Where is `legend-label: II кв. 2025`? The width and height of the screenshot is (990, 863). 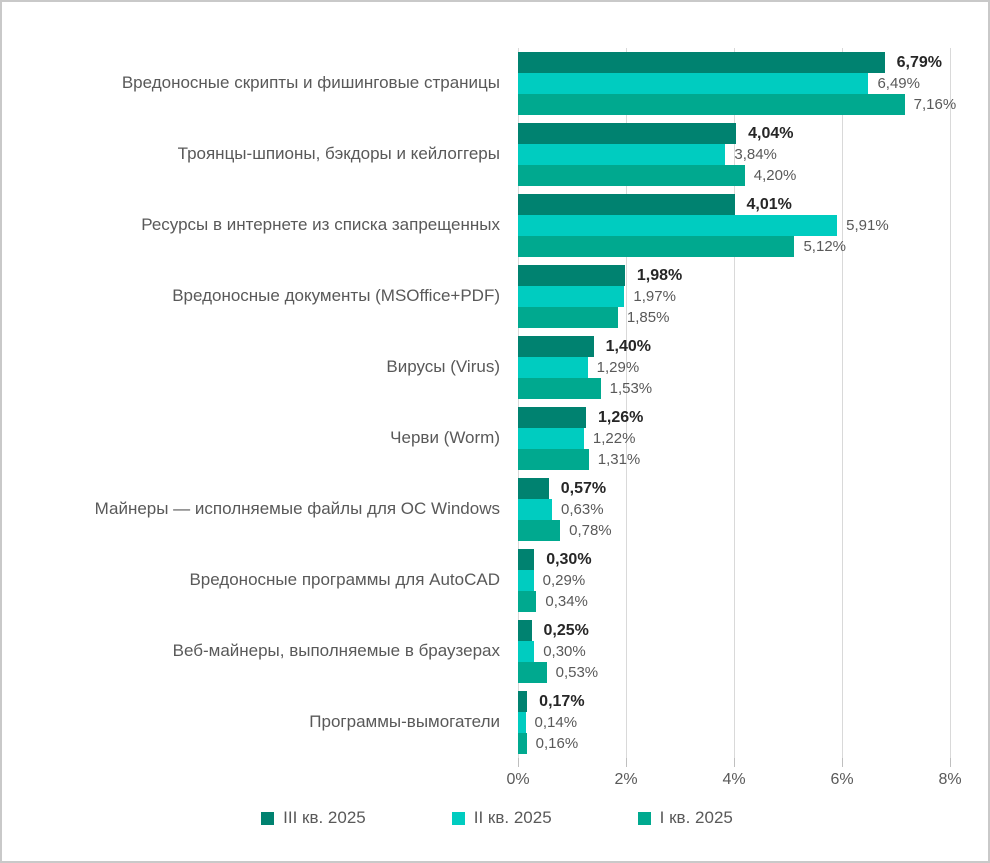 legend-label: II кв. 2025 is located at coordinates (512, 817).